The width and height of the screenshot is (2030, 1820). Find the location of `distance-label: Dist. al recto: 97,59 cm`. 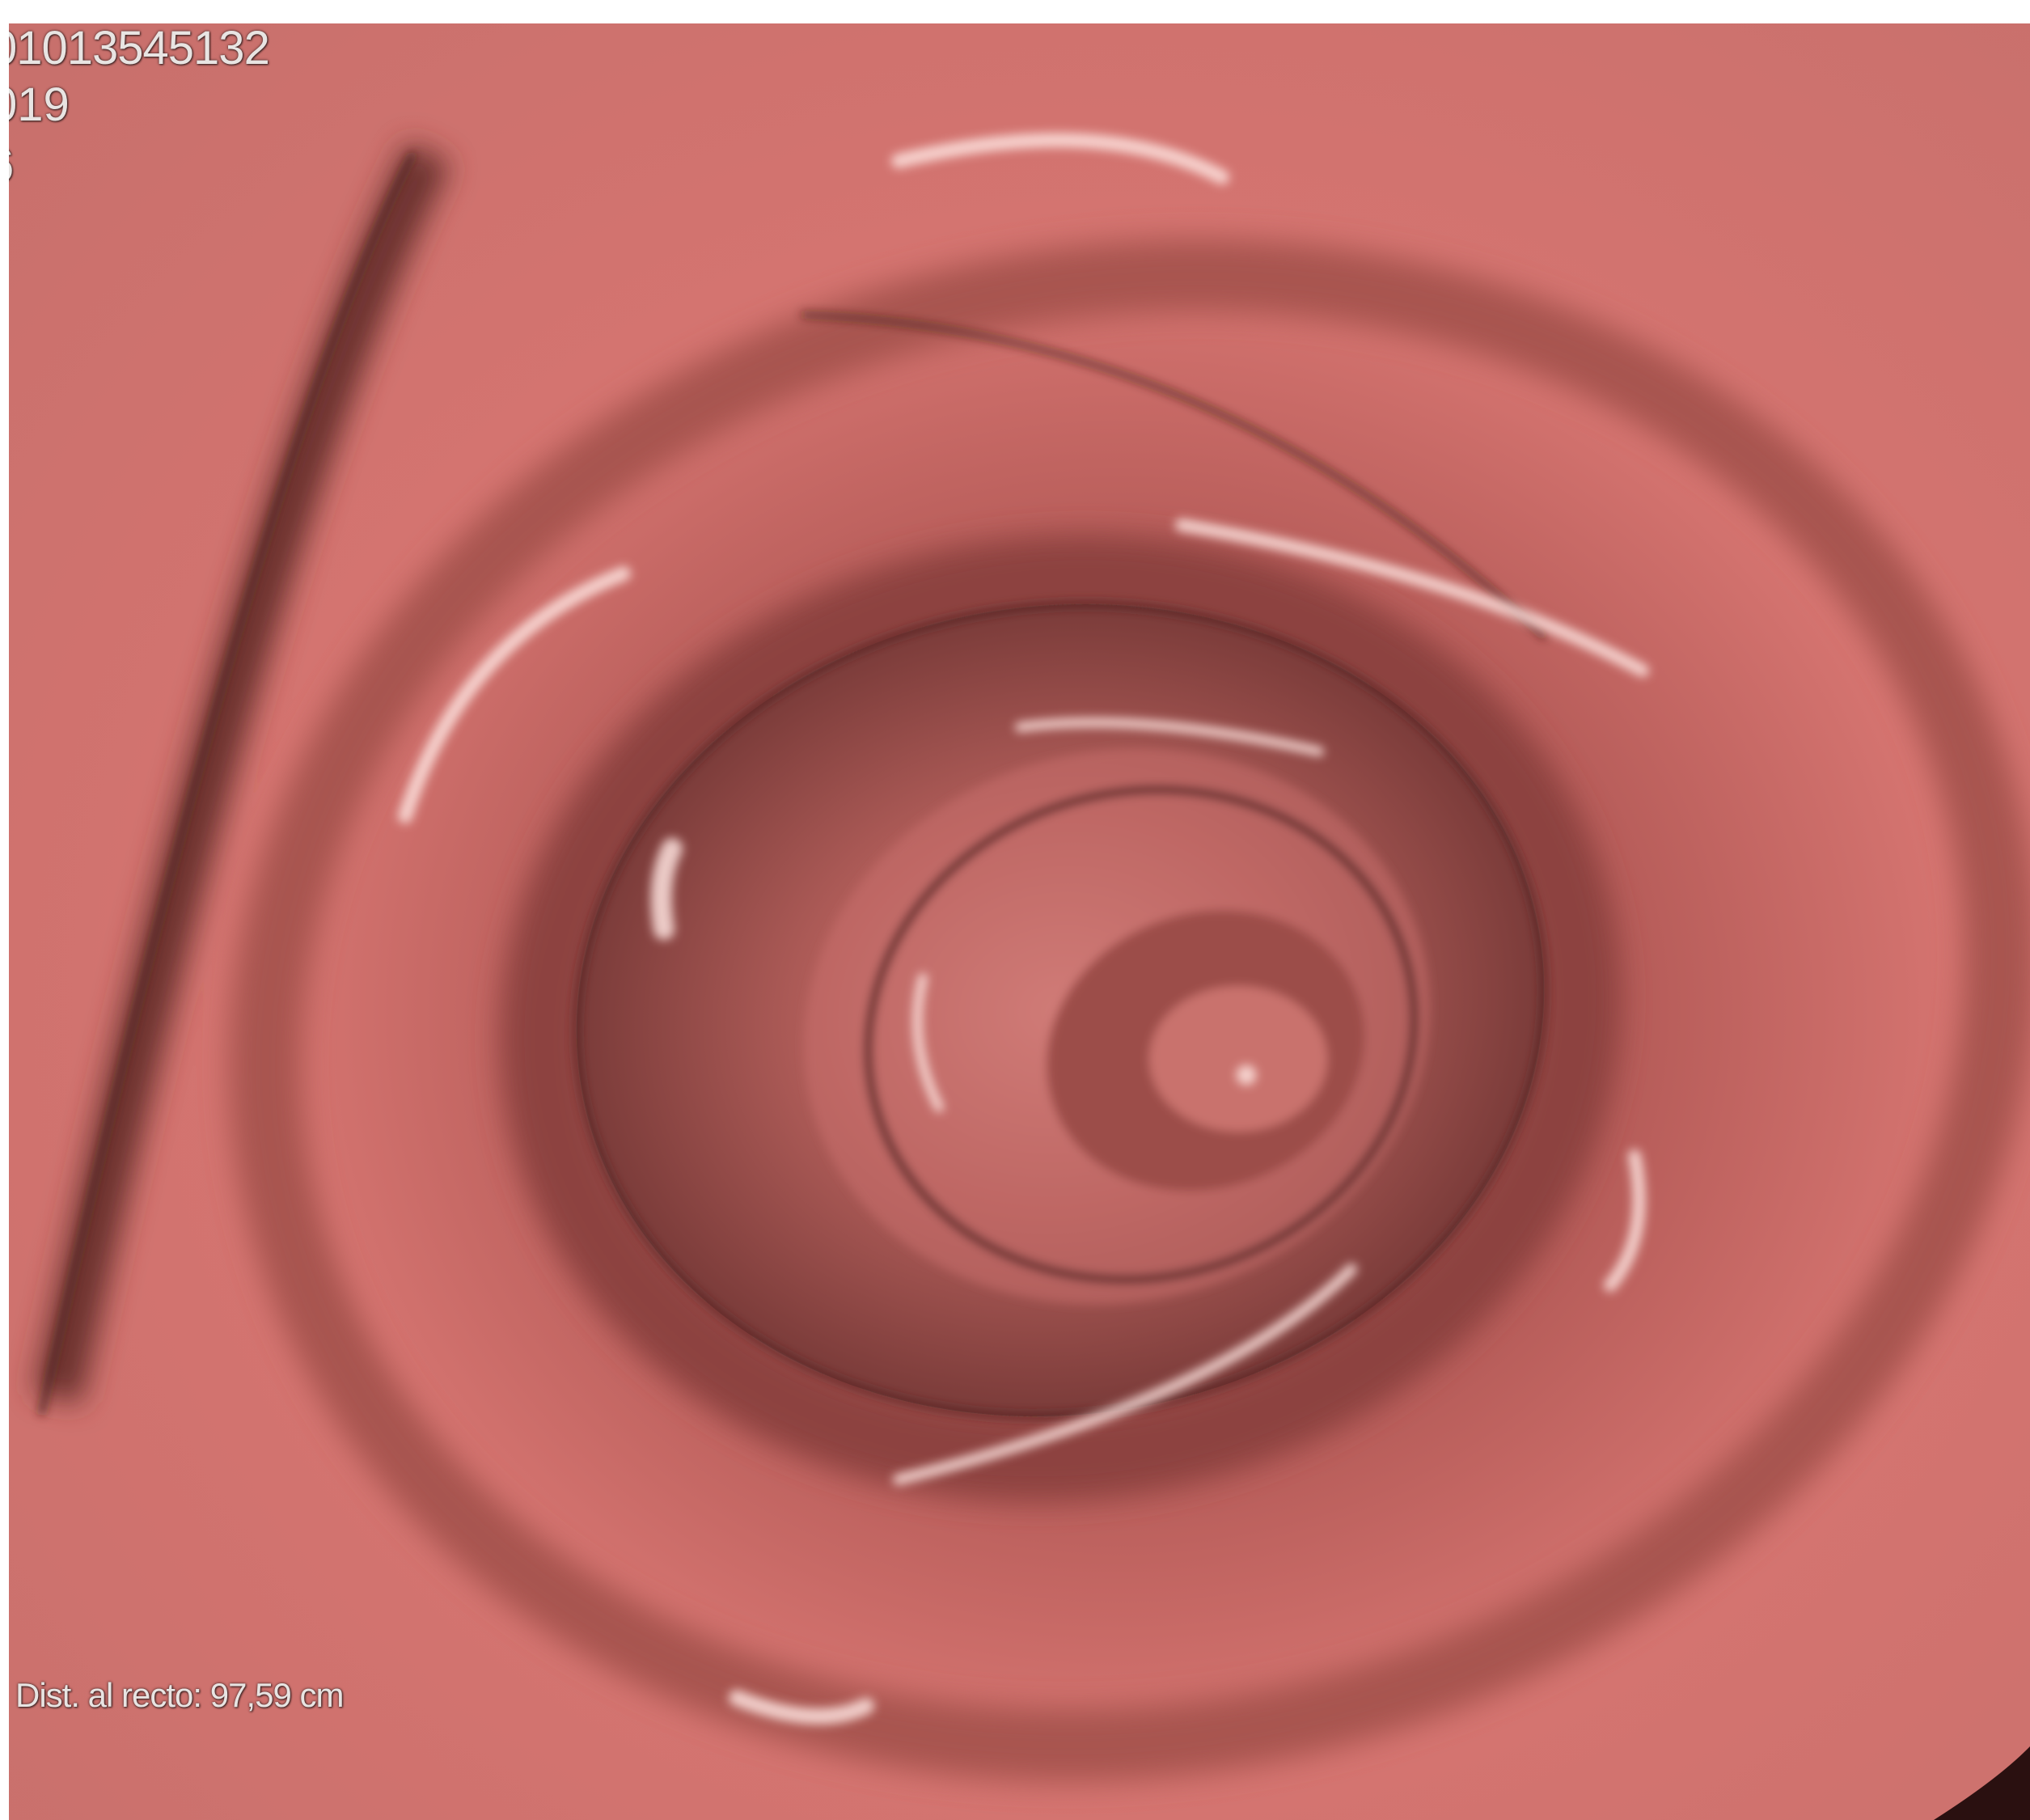

distance-label: Dist. al recto: 97,59 cm is located at coordinates (179, 1695).